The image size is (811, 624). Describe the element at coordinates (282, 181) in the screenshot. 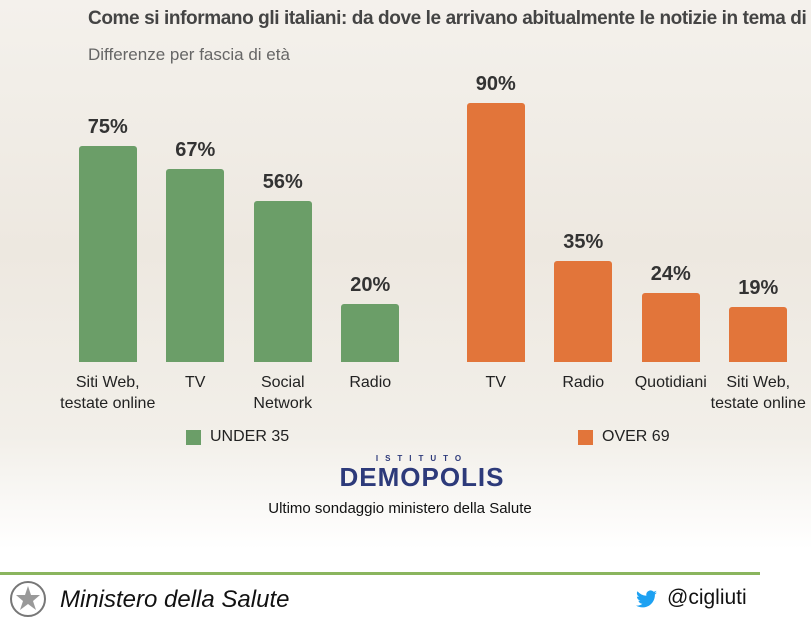

I see `value-label: 56%` at that location.